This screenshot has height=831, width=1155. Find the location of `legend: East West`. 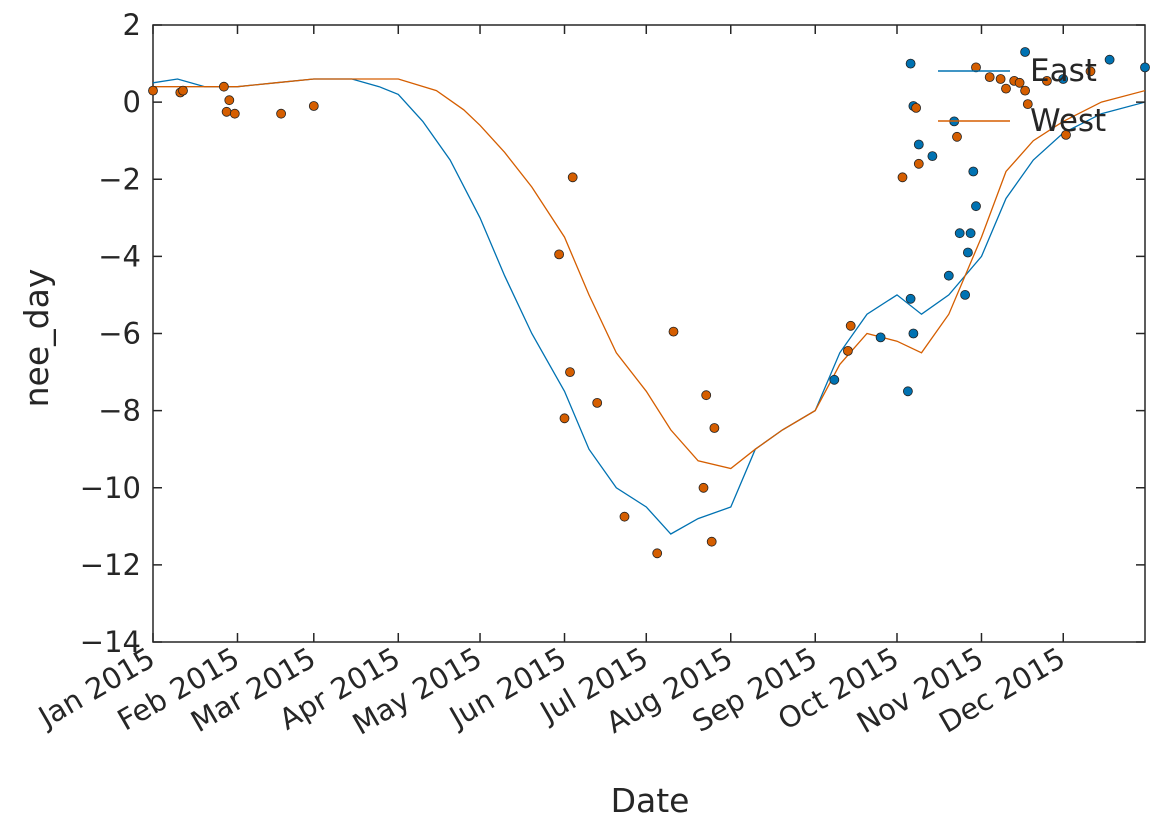

legend: East West is located at coordinates (1022, 96).